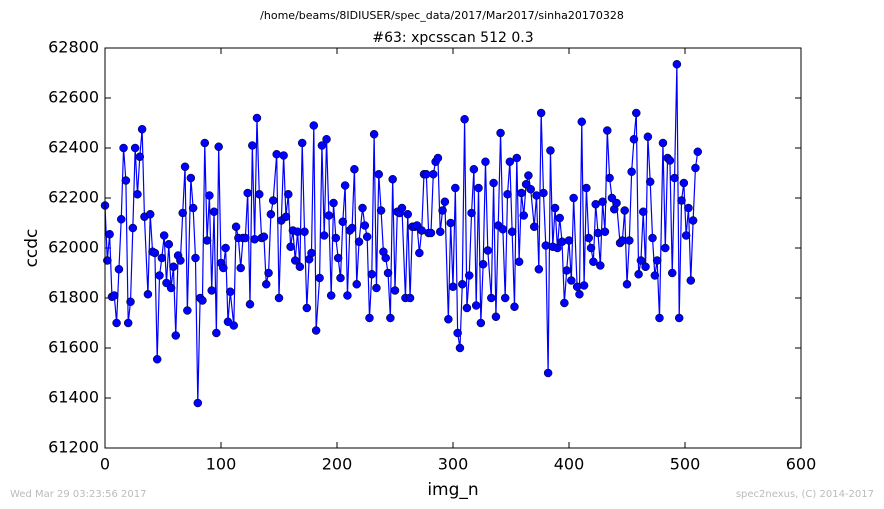 This screenshot has height=509, width=884. I want to click on x-tick-label: 0, so click(105, 464).